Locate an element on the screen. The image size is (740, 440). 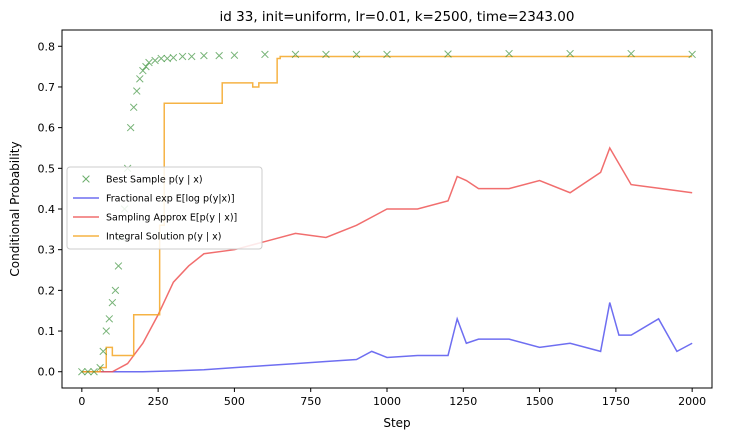
legend-entry: Fractional exp E[log p(y|x)] is located at coordinates (154, 199).